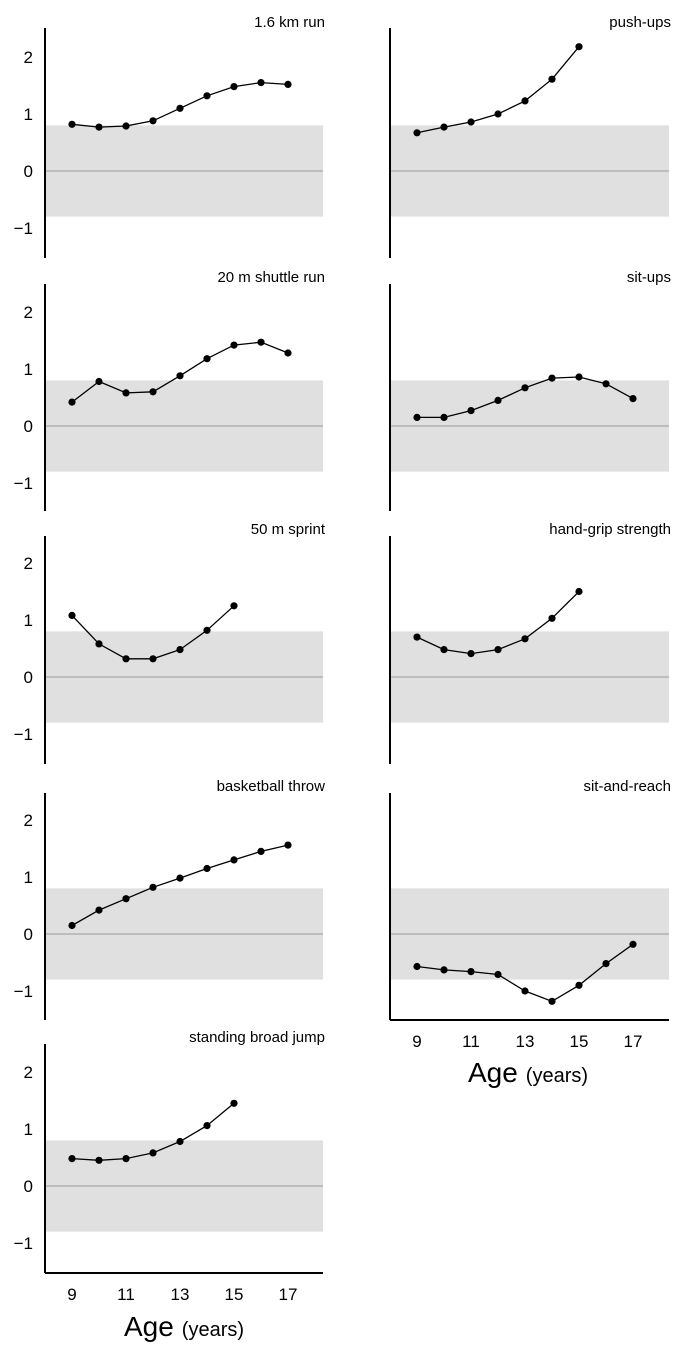 Image resolution: width=673 pixels, height=1347 pixels. I want to click on panel-1-6-km-run: 2 1 0 −1 1.6 km run, so click(169, 136).